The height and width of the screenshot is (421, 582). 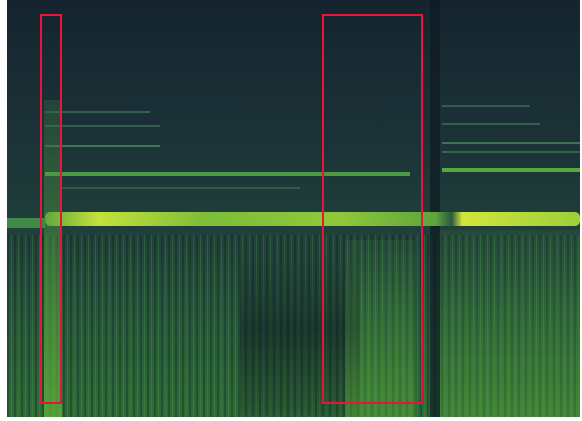 What do you see at coordinates (26, 223) in the screenshot?
I see `fundamental-band-lead` at bounding box center [26, 223].